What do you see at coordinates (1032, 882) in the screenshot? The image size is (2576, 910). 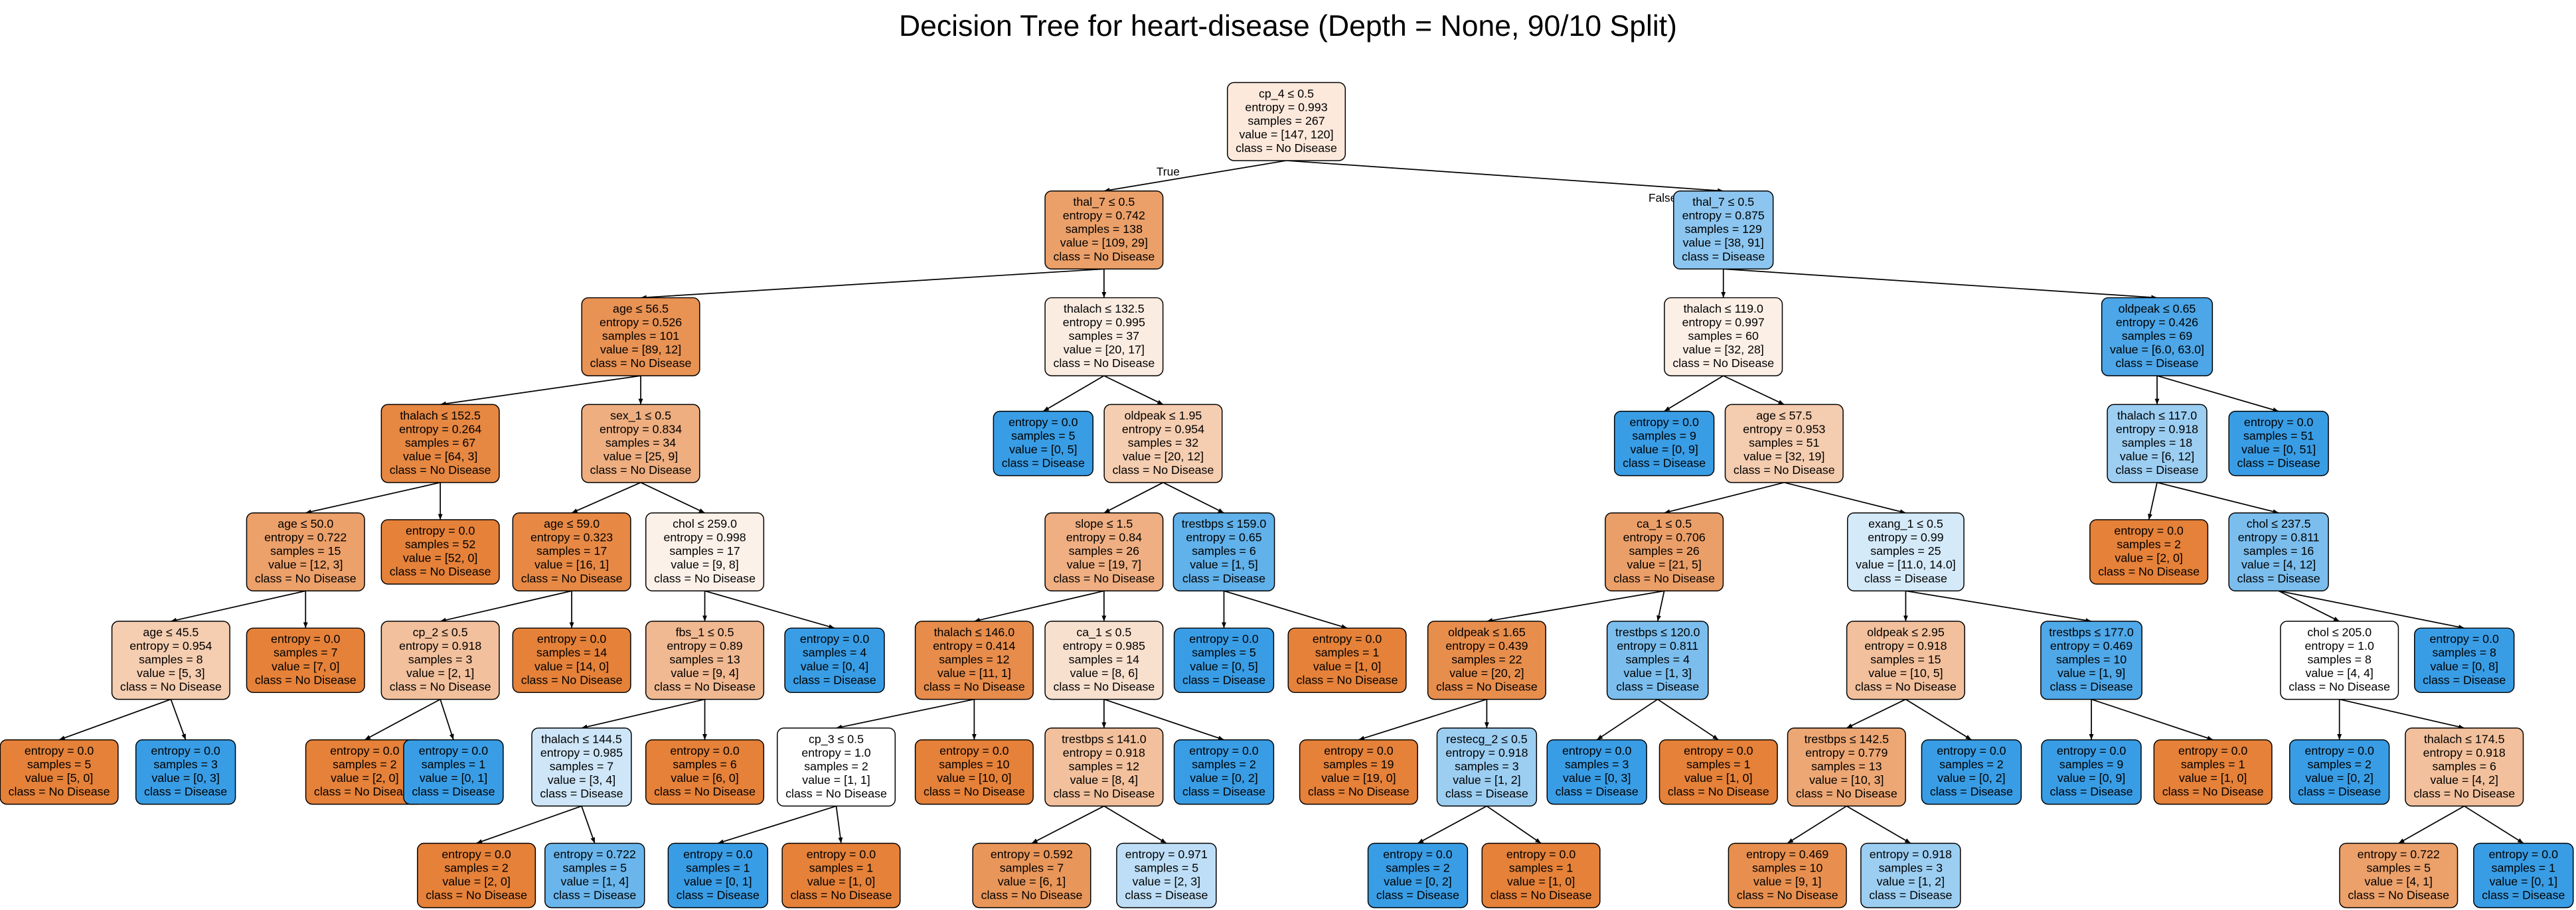 I see `node-text: value = [6, 1]` at bounding box center [1032, 882].